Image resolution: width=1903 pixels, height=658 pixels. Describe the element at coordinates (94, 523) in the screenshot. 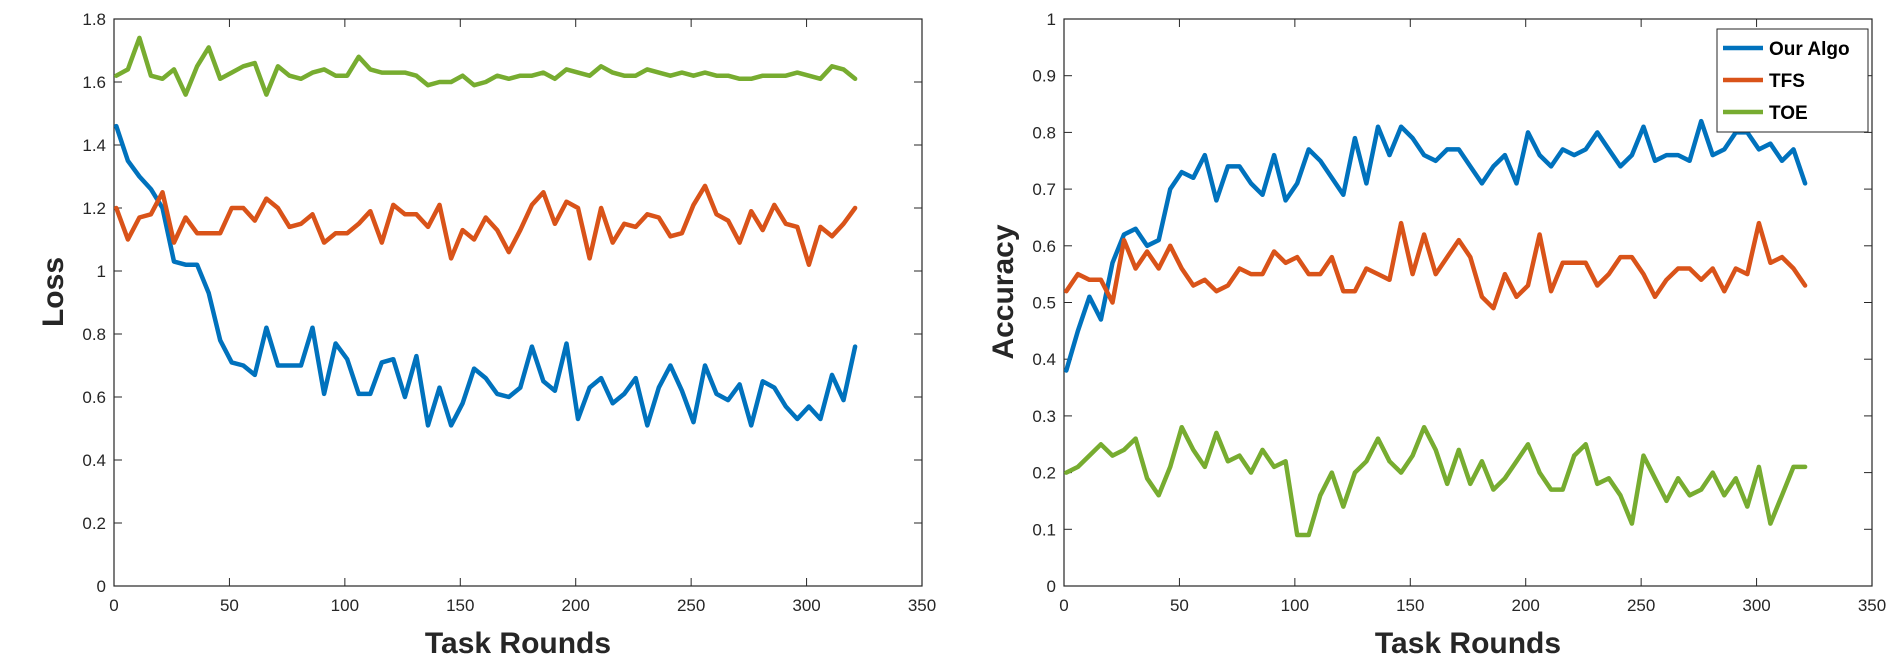

I see `loss-chart-y-tick-label: 0.2` at that location.